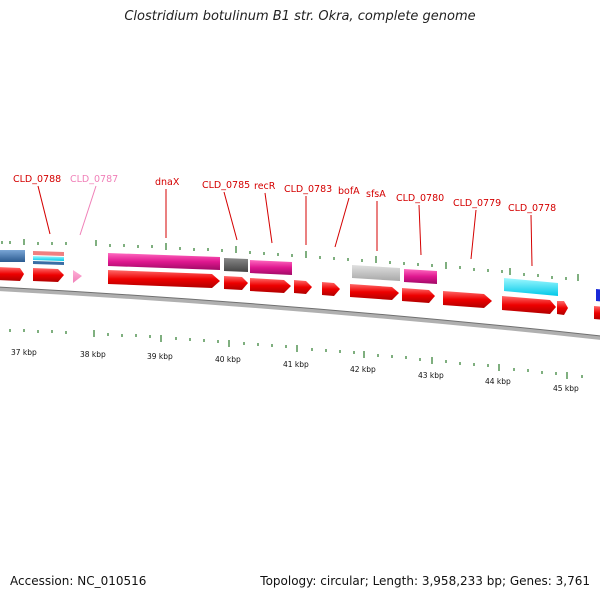 The height and width of the screenshot is (600, 600). I want to click on kbp-label: 39 kbp, so click(160, 356).